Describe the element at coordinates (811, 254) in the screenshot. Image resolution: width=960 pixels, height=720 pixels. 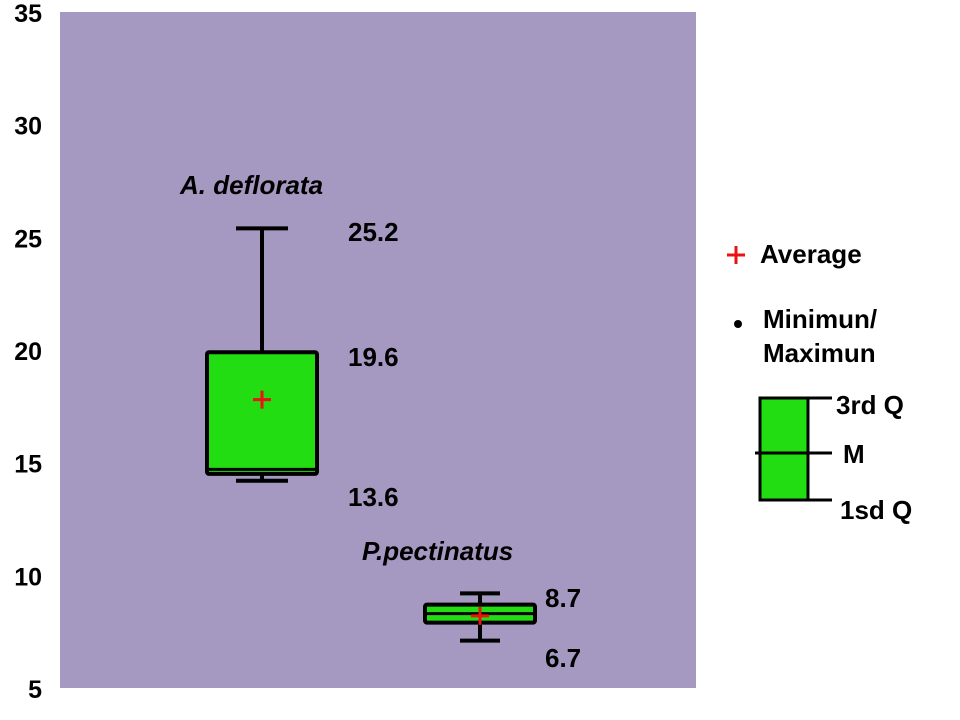
I see `legend-average-label: Average` at that location.